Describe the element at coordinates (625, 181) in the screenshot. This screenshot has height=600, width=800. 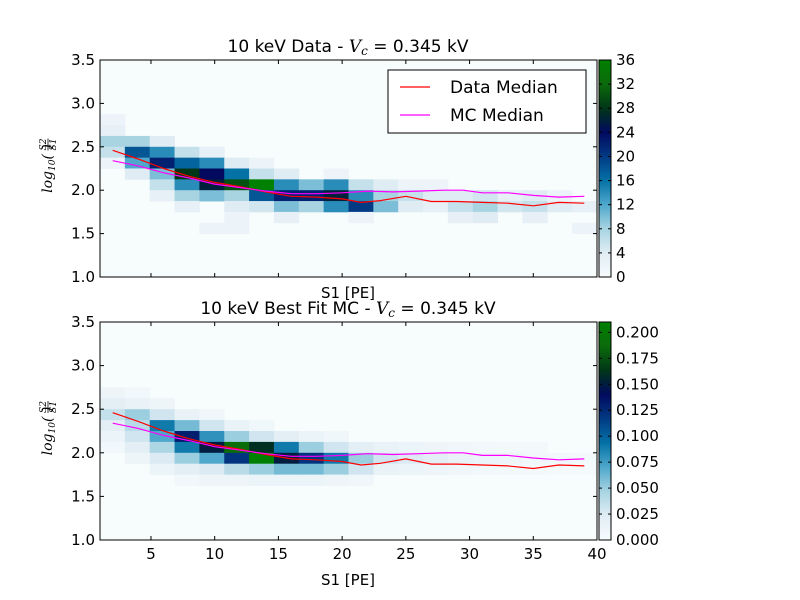
I see `colorbar-tick-label: 16` at that location.